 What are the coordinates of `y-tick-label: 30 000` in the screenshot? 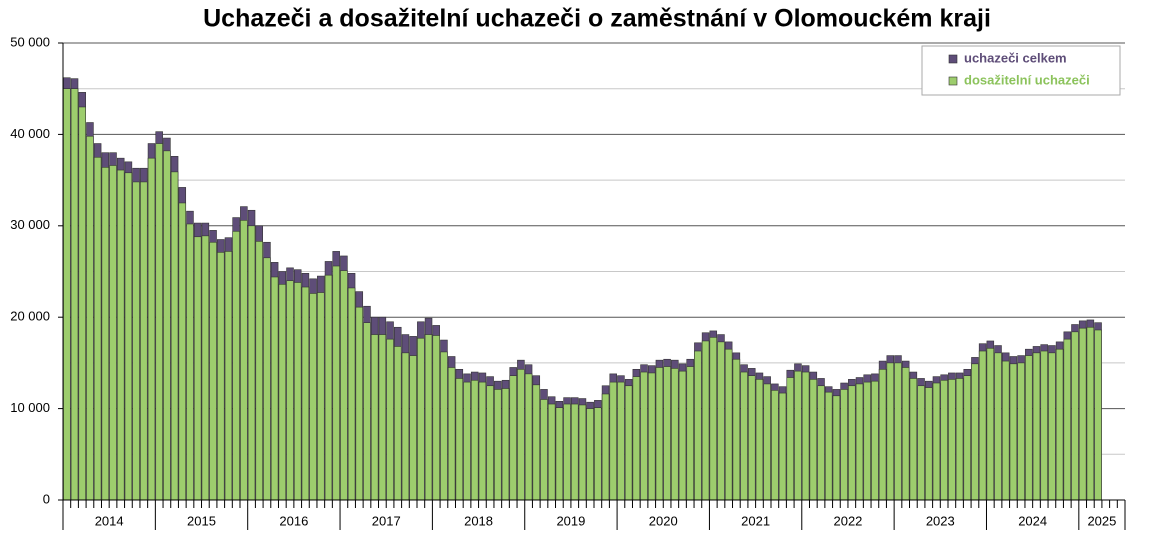 It's located at (30, 224).